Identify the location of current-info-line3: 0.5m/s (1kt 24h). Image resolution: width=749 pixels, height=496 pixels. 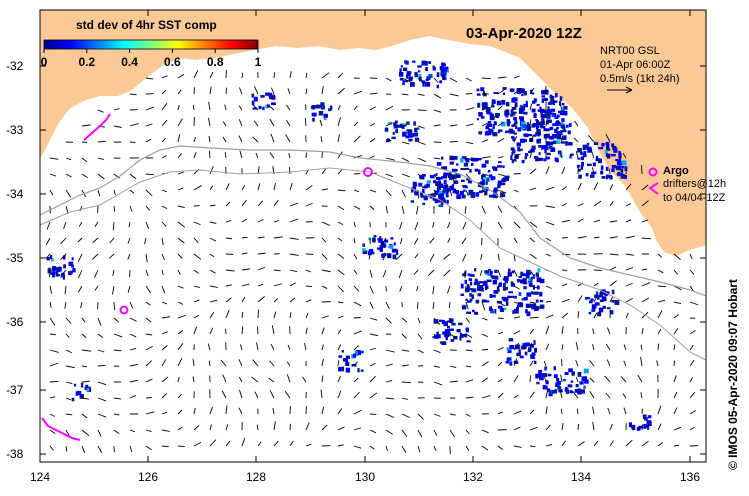
(640, 79).